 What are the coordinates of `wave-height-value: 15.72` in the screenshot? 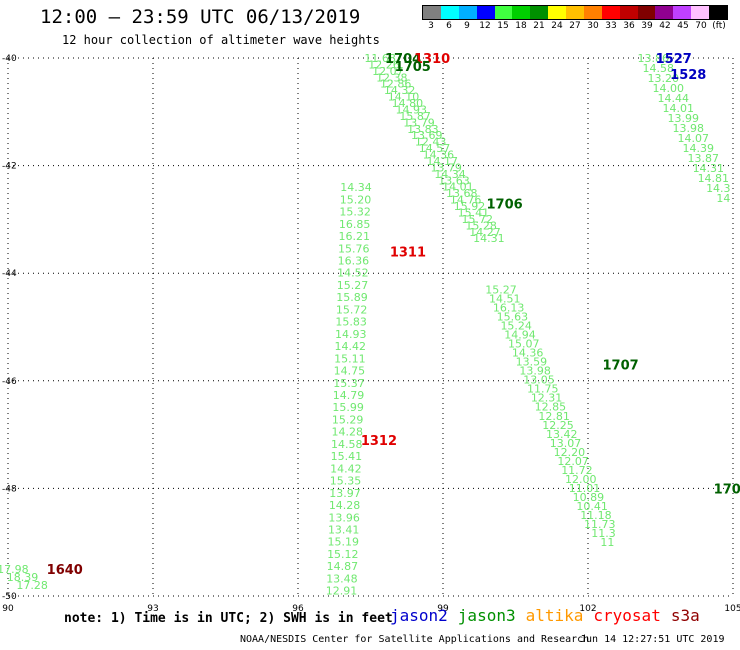 It's located at (352, 309).